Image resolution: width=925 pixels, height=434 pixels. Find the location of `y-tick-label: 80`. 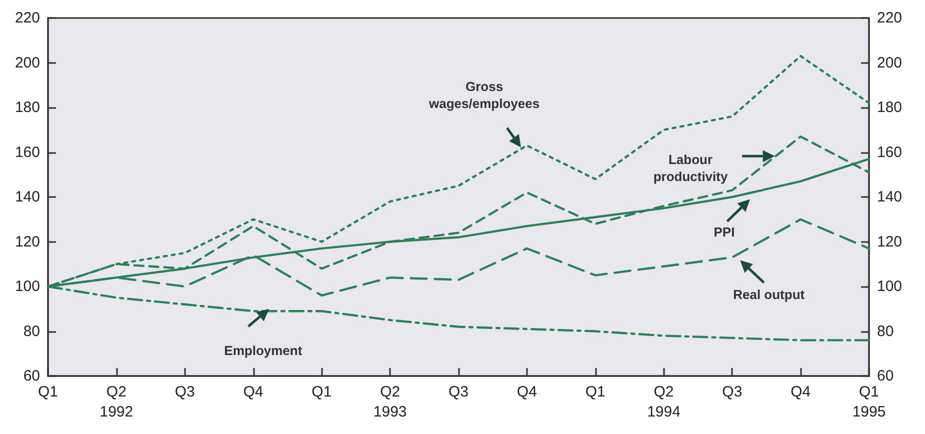

y-tick-label: 80 is located at coordinates (31, 331).